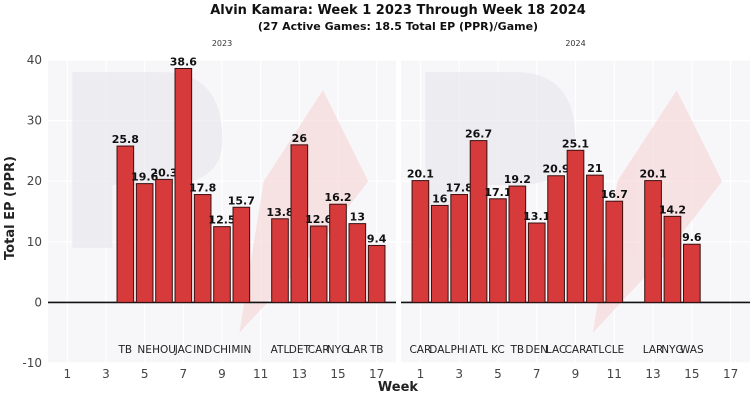  What do you see at coordinates (556, 350) in the screenshot?
I see `opponent-label: LAC` at bounding box center [556, 350].